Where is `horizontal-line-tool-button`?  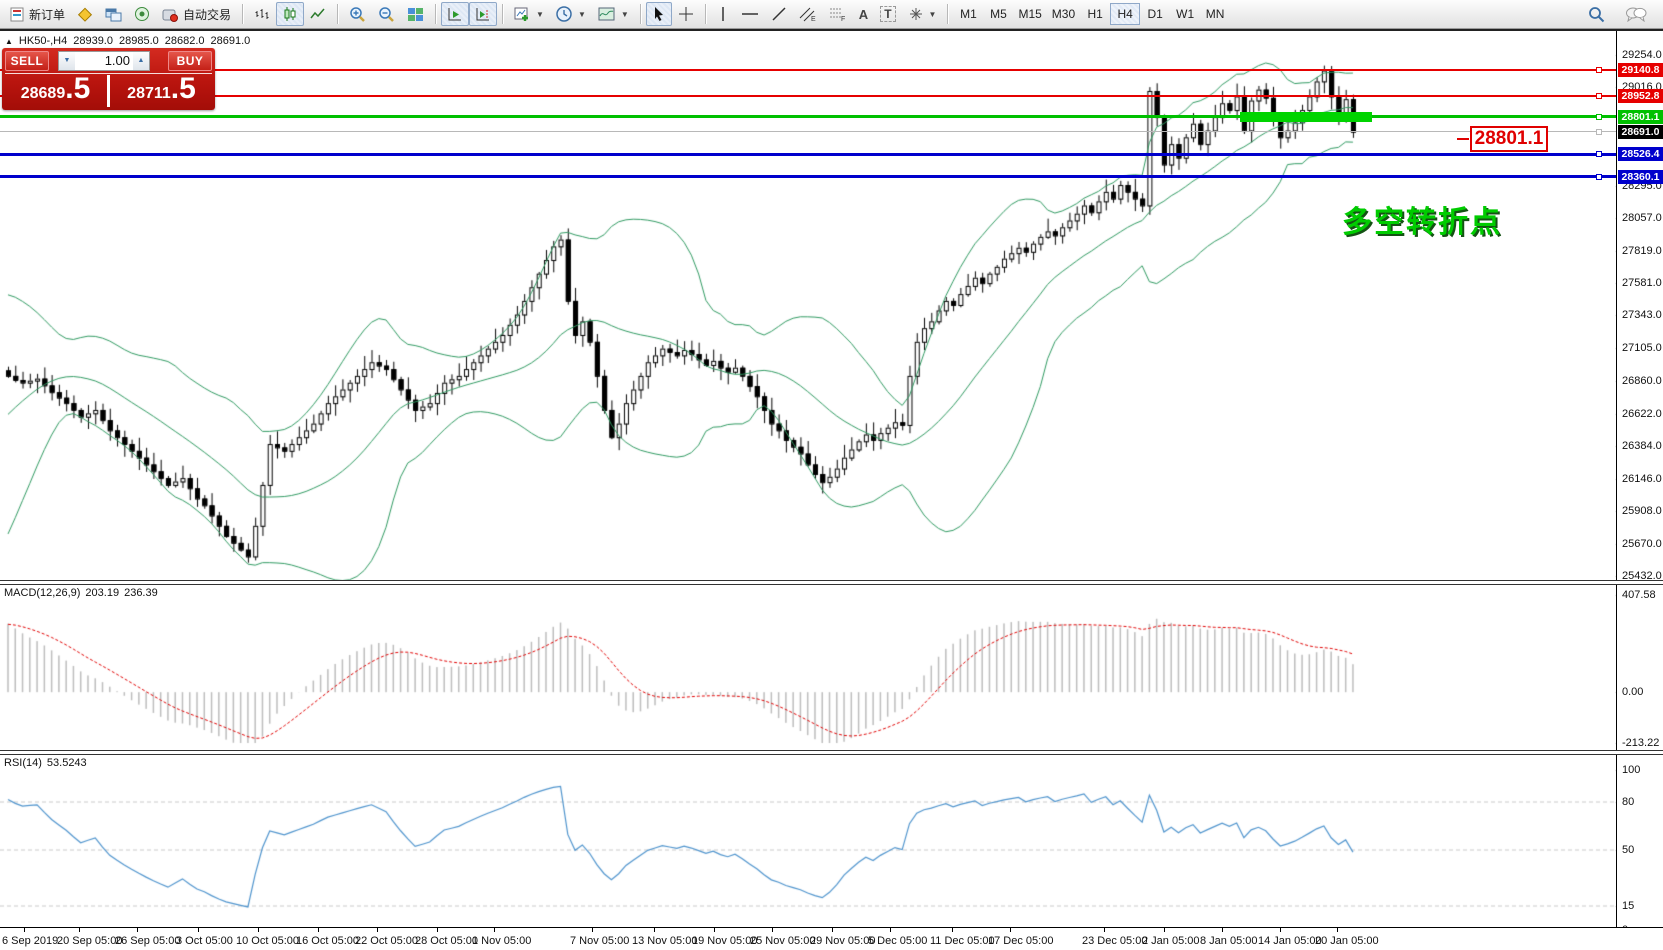
horizontal-line-tool-button is located at coordinates (750, 14).